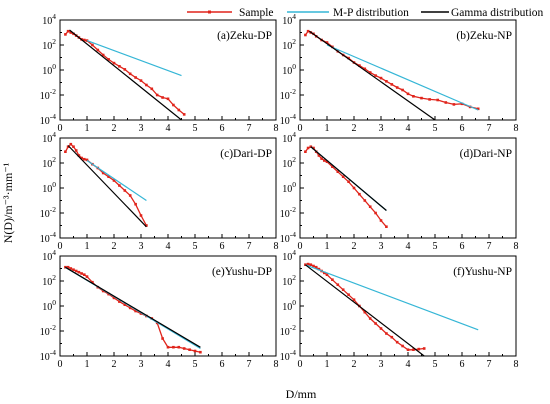 This screenshot has width=550, height=404. I want to click on series-gamma-line, so click(133, 307).